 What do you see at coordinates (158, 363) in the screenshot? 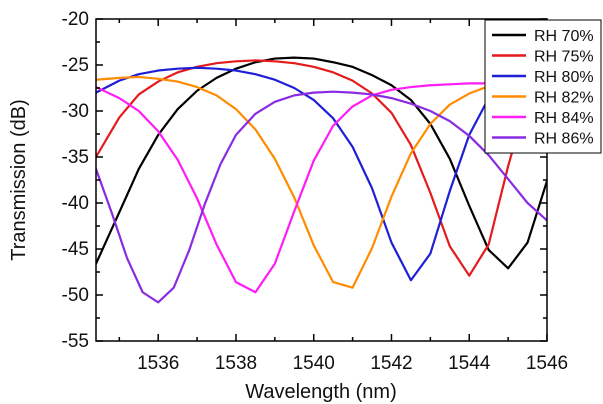
I see `x-tick-label-1: 1536` at bounding box center [158, 363].